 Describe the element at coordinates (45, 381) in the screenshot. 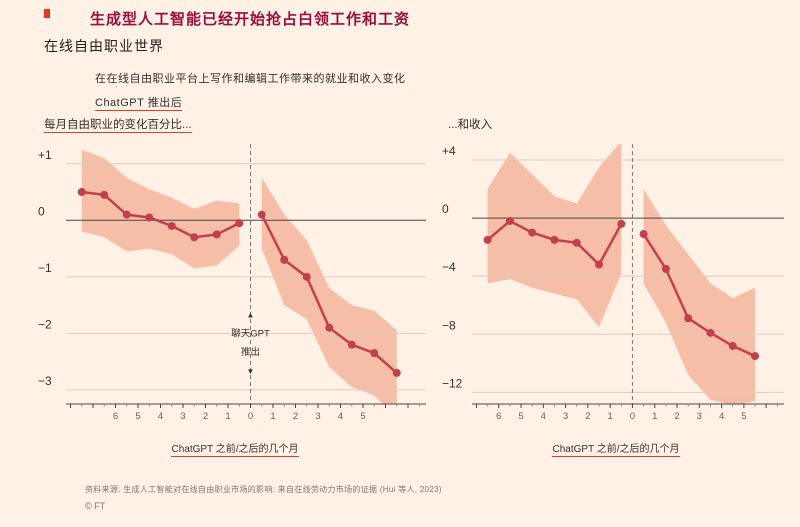

I see `svg-text: −3` at that location.